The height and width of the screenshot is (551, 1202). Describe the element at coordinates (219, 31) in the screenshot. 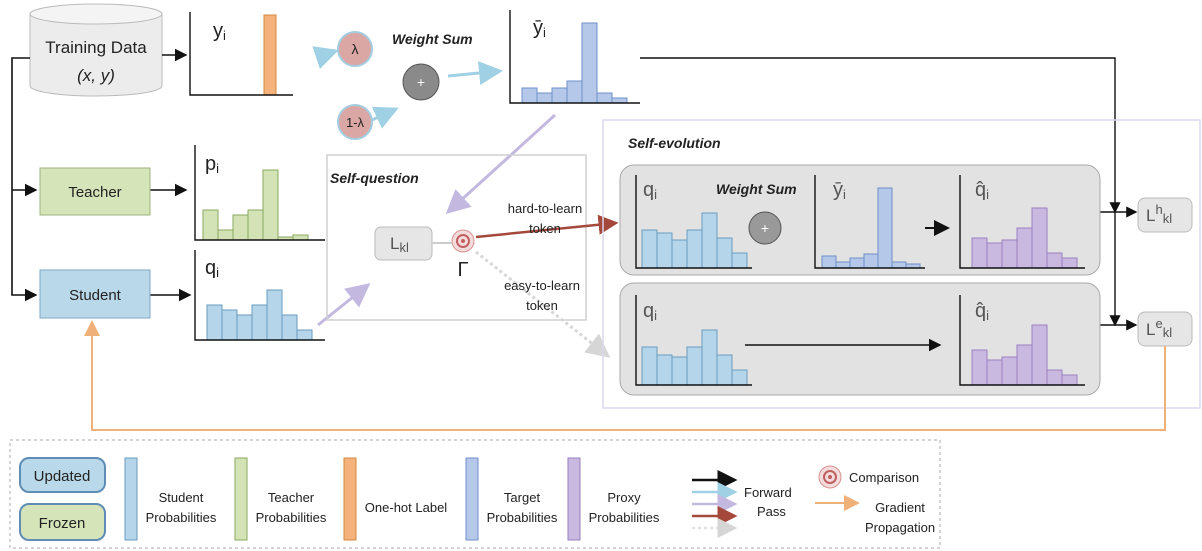

I see `onehot-label: yi` at that location.